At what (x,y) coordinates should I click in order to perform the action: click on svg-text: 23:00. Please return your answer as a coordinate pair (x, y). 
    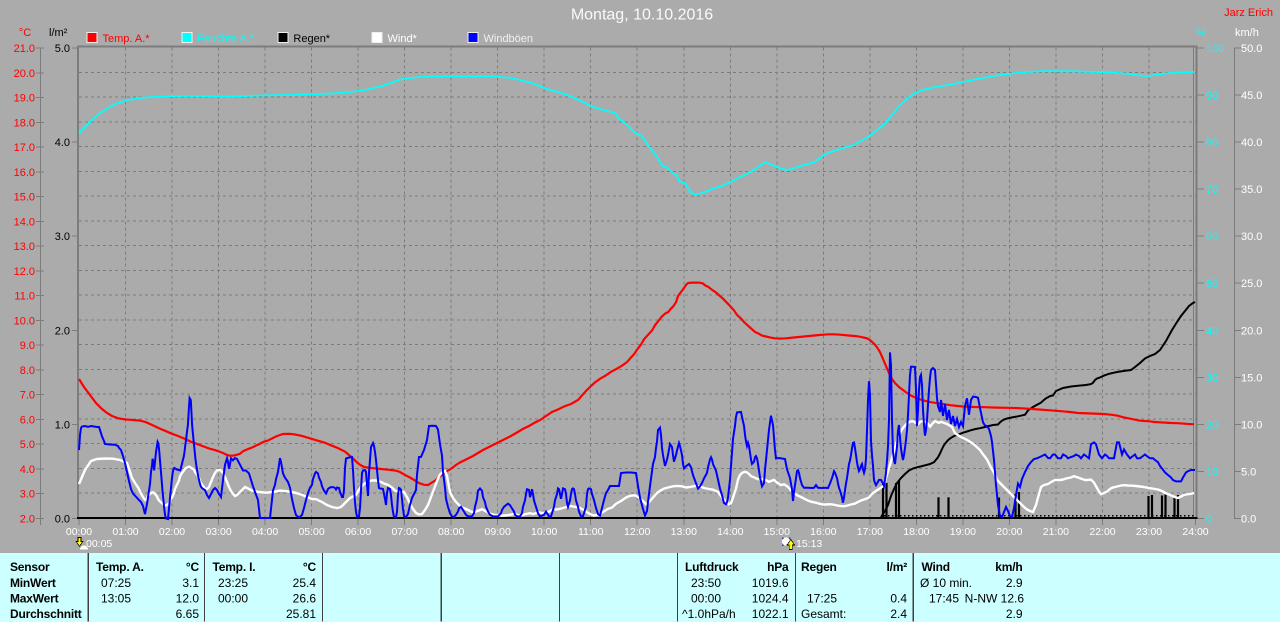
    Looking at the image, I should click on (1149, 532).